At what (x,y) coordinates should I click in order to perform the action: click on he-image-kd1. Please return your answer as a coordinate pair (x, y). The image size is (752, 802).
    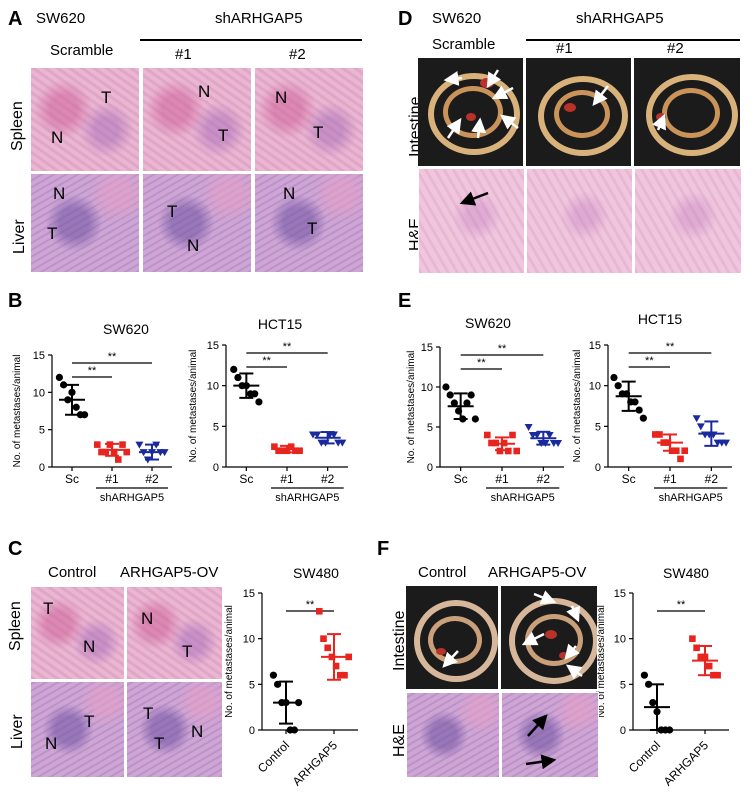
    Looking at the image, I should click on (579, 221).